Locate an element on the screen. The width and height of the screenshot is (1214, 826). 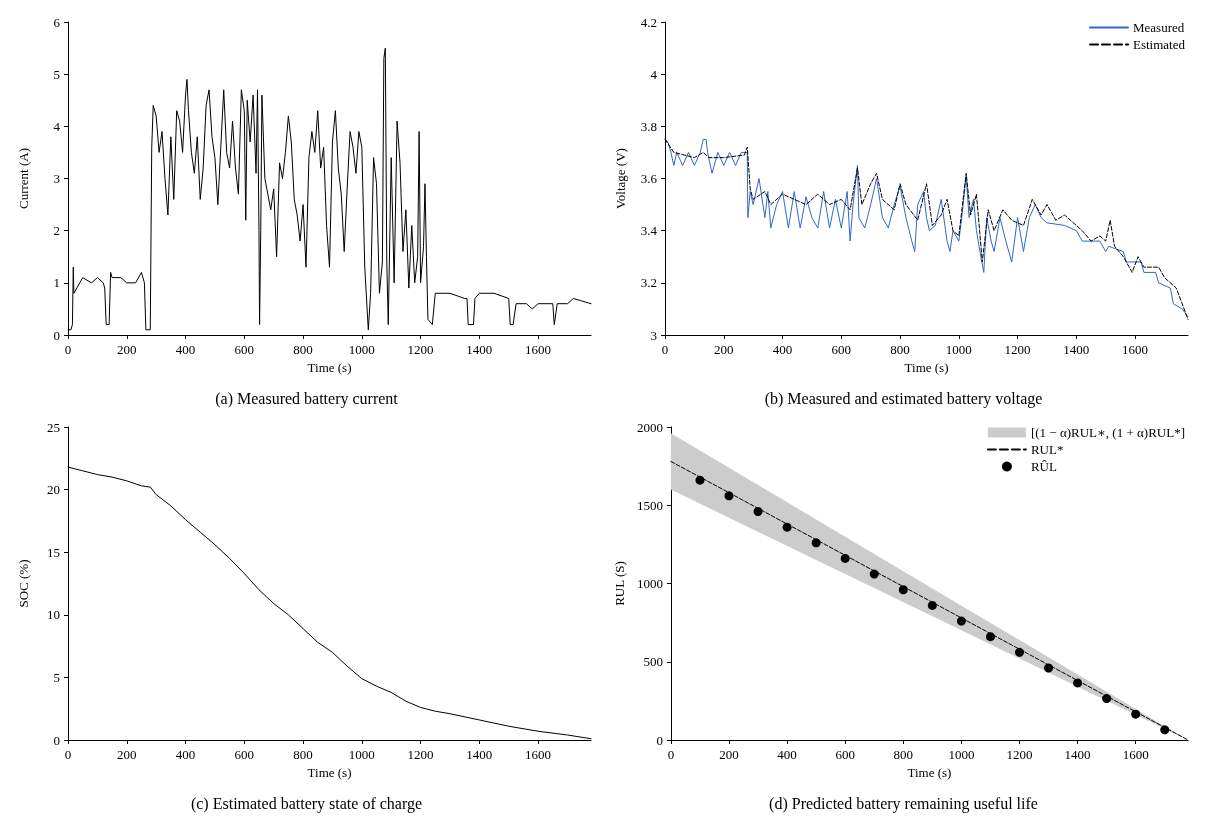
text: (b) Measured and estimated battery voltage is located at coordinates (903, 398).